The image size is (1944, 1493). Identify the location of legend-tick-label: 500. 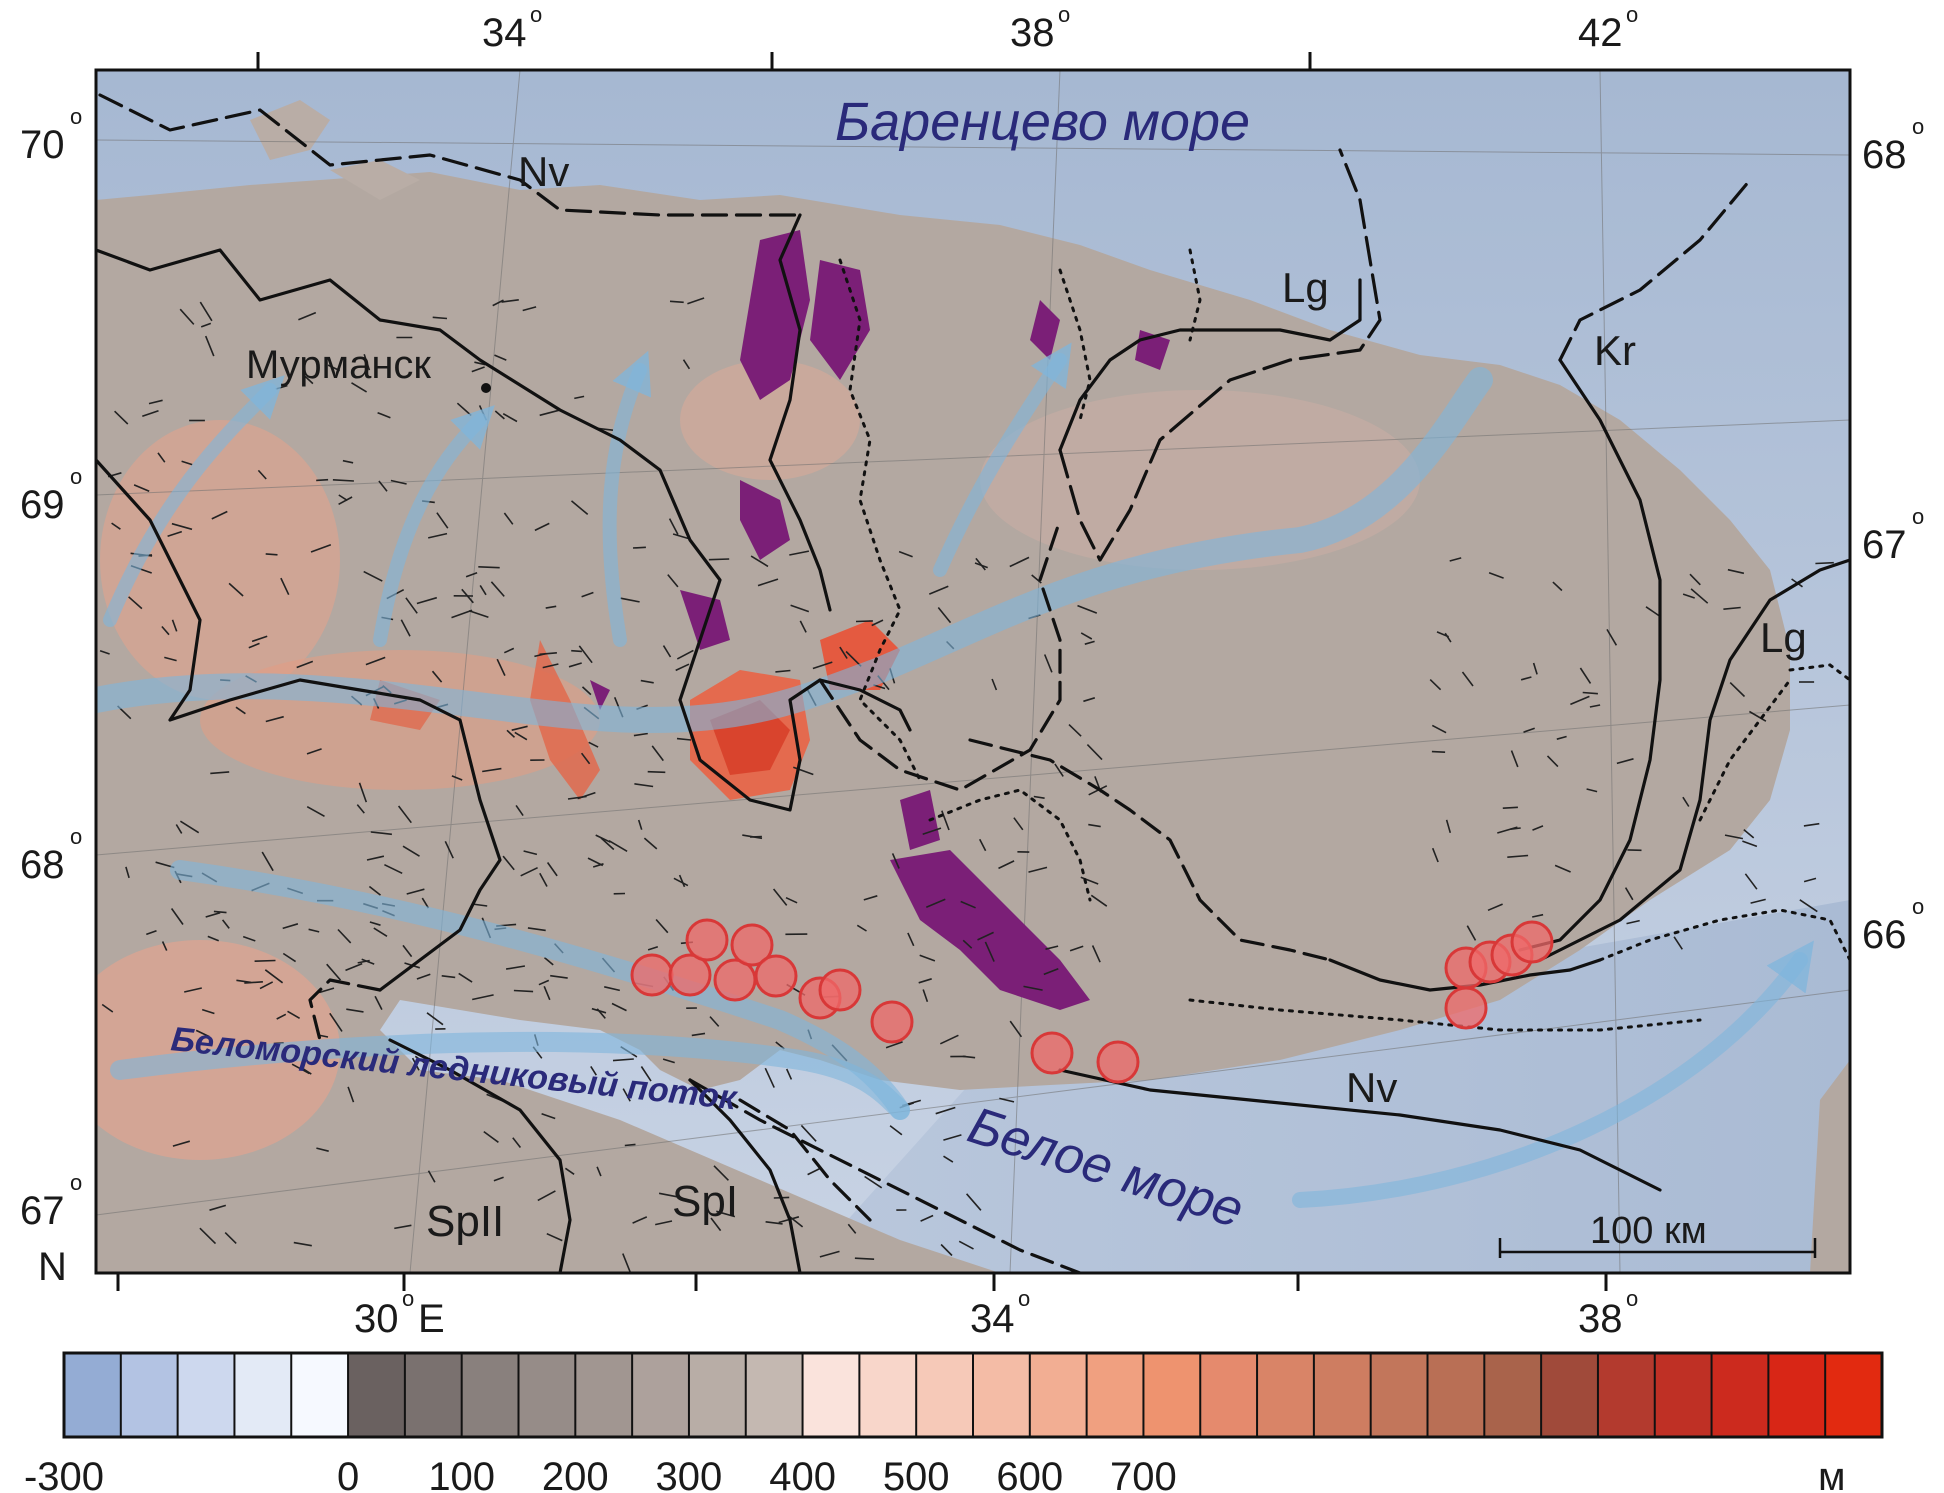
(916, 1474).